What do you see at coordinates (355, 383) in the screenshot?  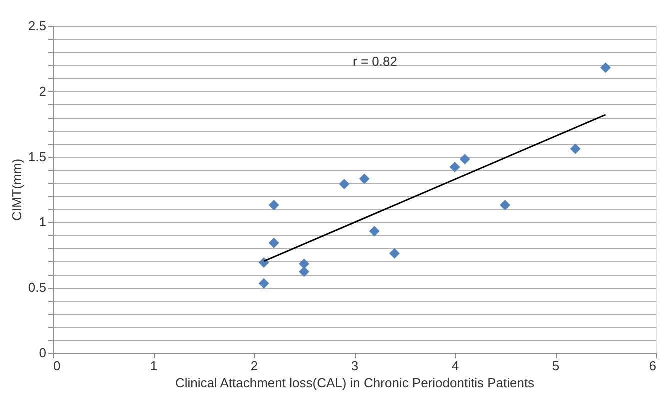 I see `x-axis-title: Clinical Attachment loss(CAL) in Chronic Periodontitis Patients` at bounding box center [355, 383].